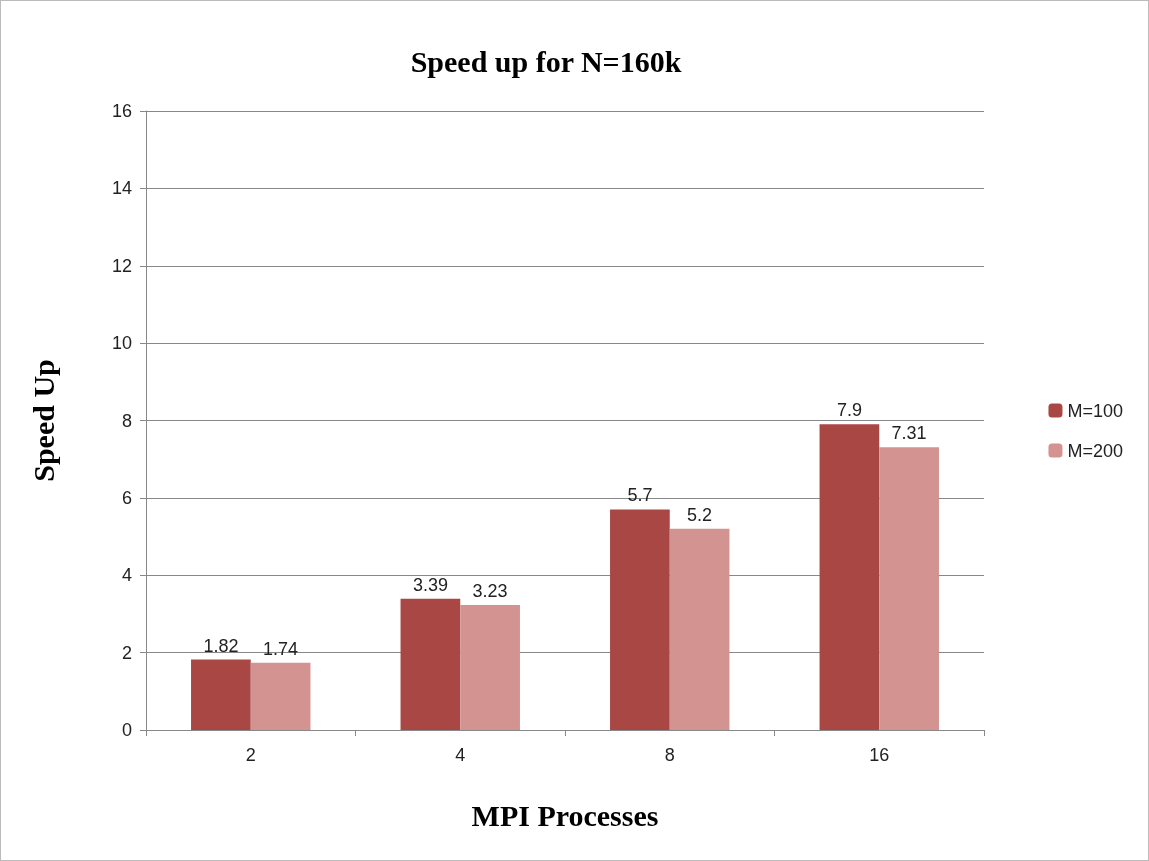 The height and width of the screenshot is (861, 1149). What do you see at coordinates (909, 433) in the screenshot?
I see `data-label: 7.31` at bounding box center [909, 433].